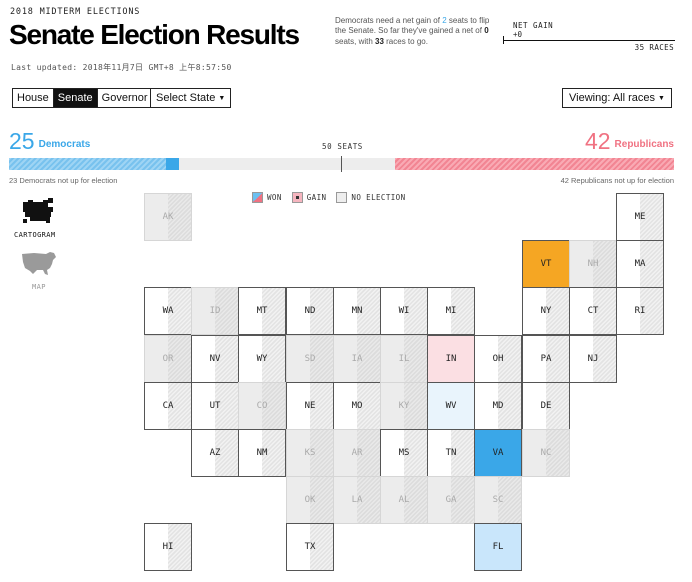 The height and width of the screenshot is (582, 692). I want to click on state-abbr: RI, so click(640, 311).